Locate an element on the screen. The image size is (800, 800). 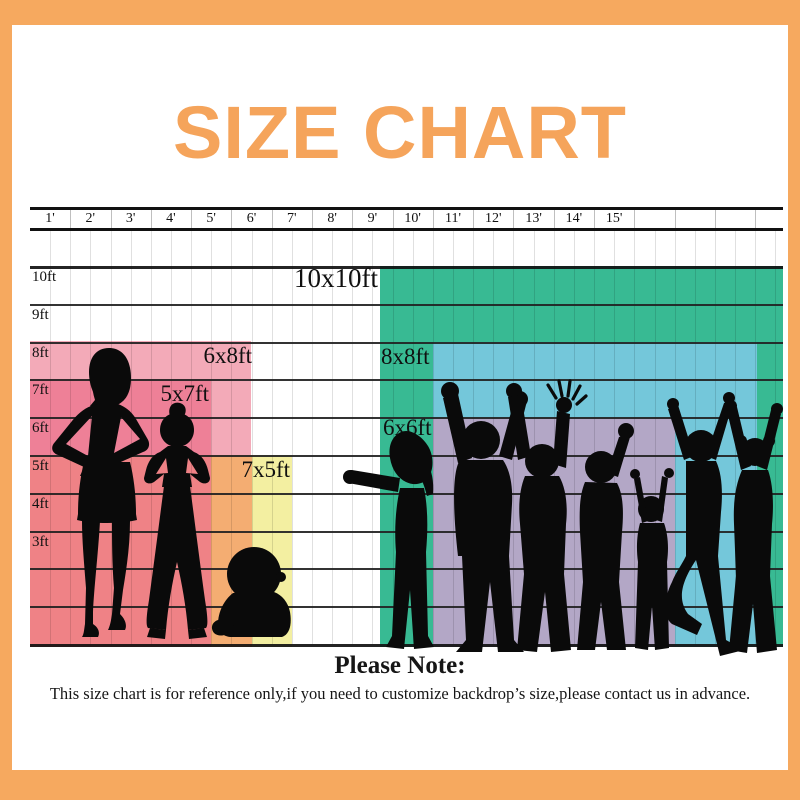
label-6x8ft: 6x8ft is located at coordinates (227, 355).